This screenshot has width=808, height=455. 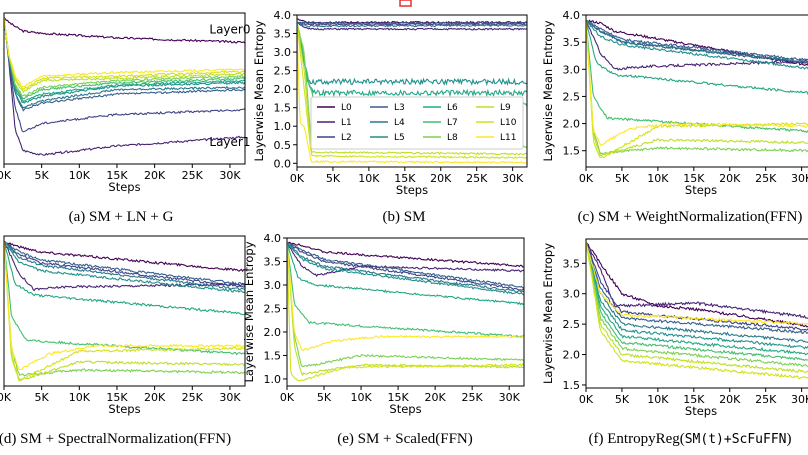 I want to click on cropped-red-mark, so click(x=405, y=3).